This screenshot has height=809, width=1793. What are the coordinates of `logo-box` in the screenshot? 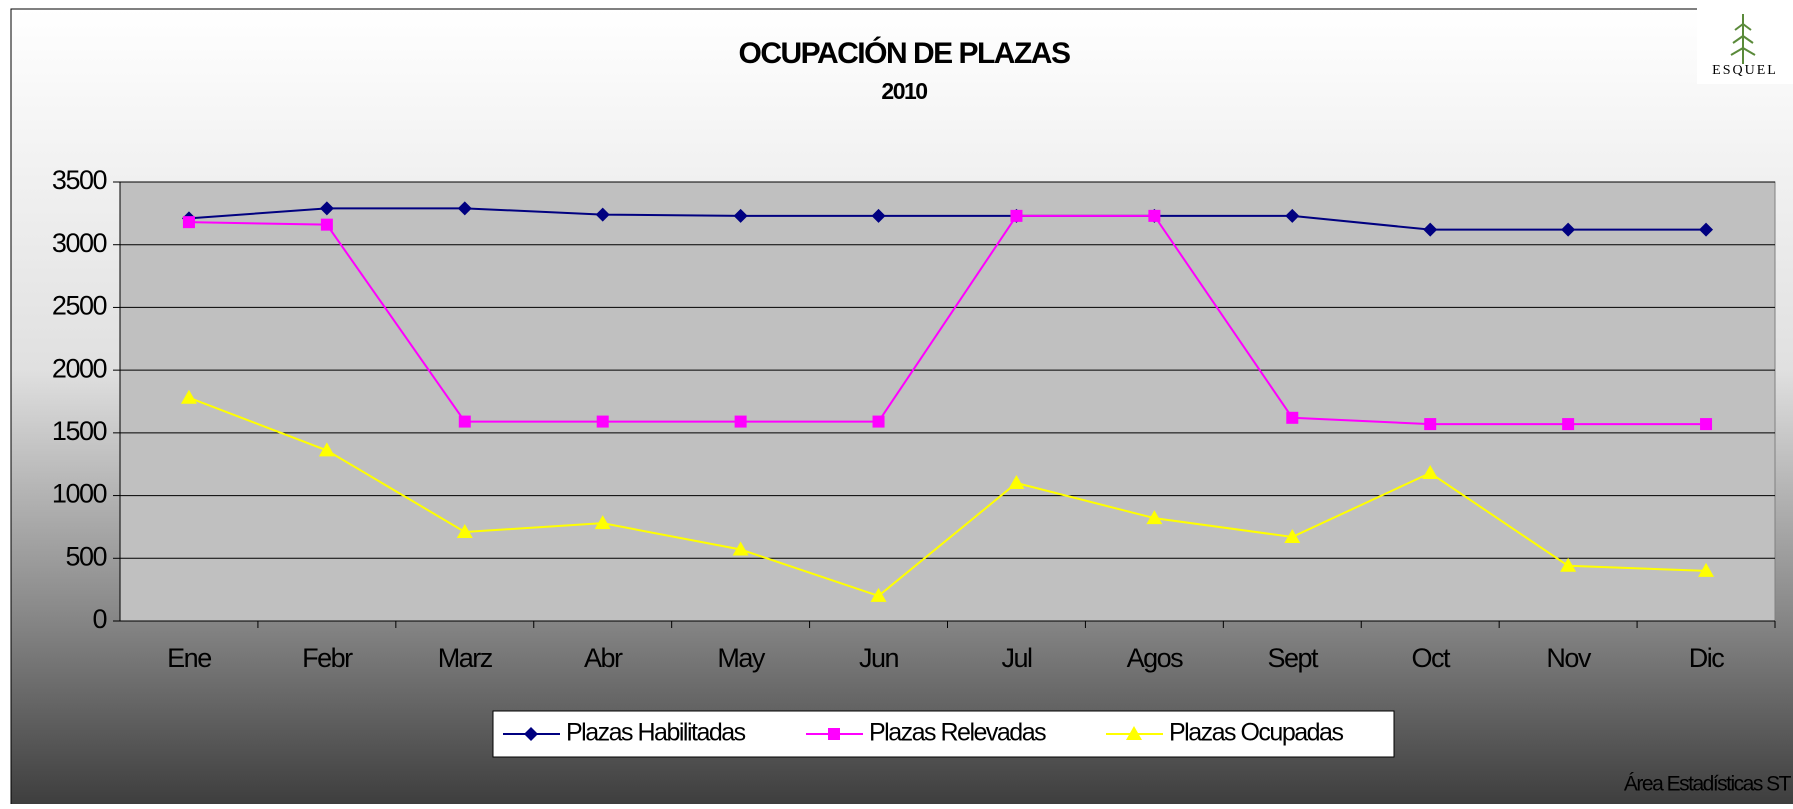 It's located at (1745, 46).